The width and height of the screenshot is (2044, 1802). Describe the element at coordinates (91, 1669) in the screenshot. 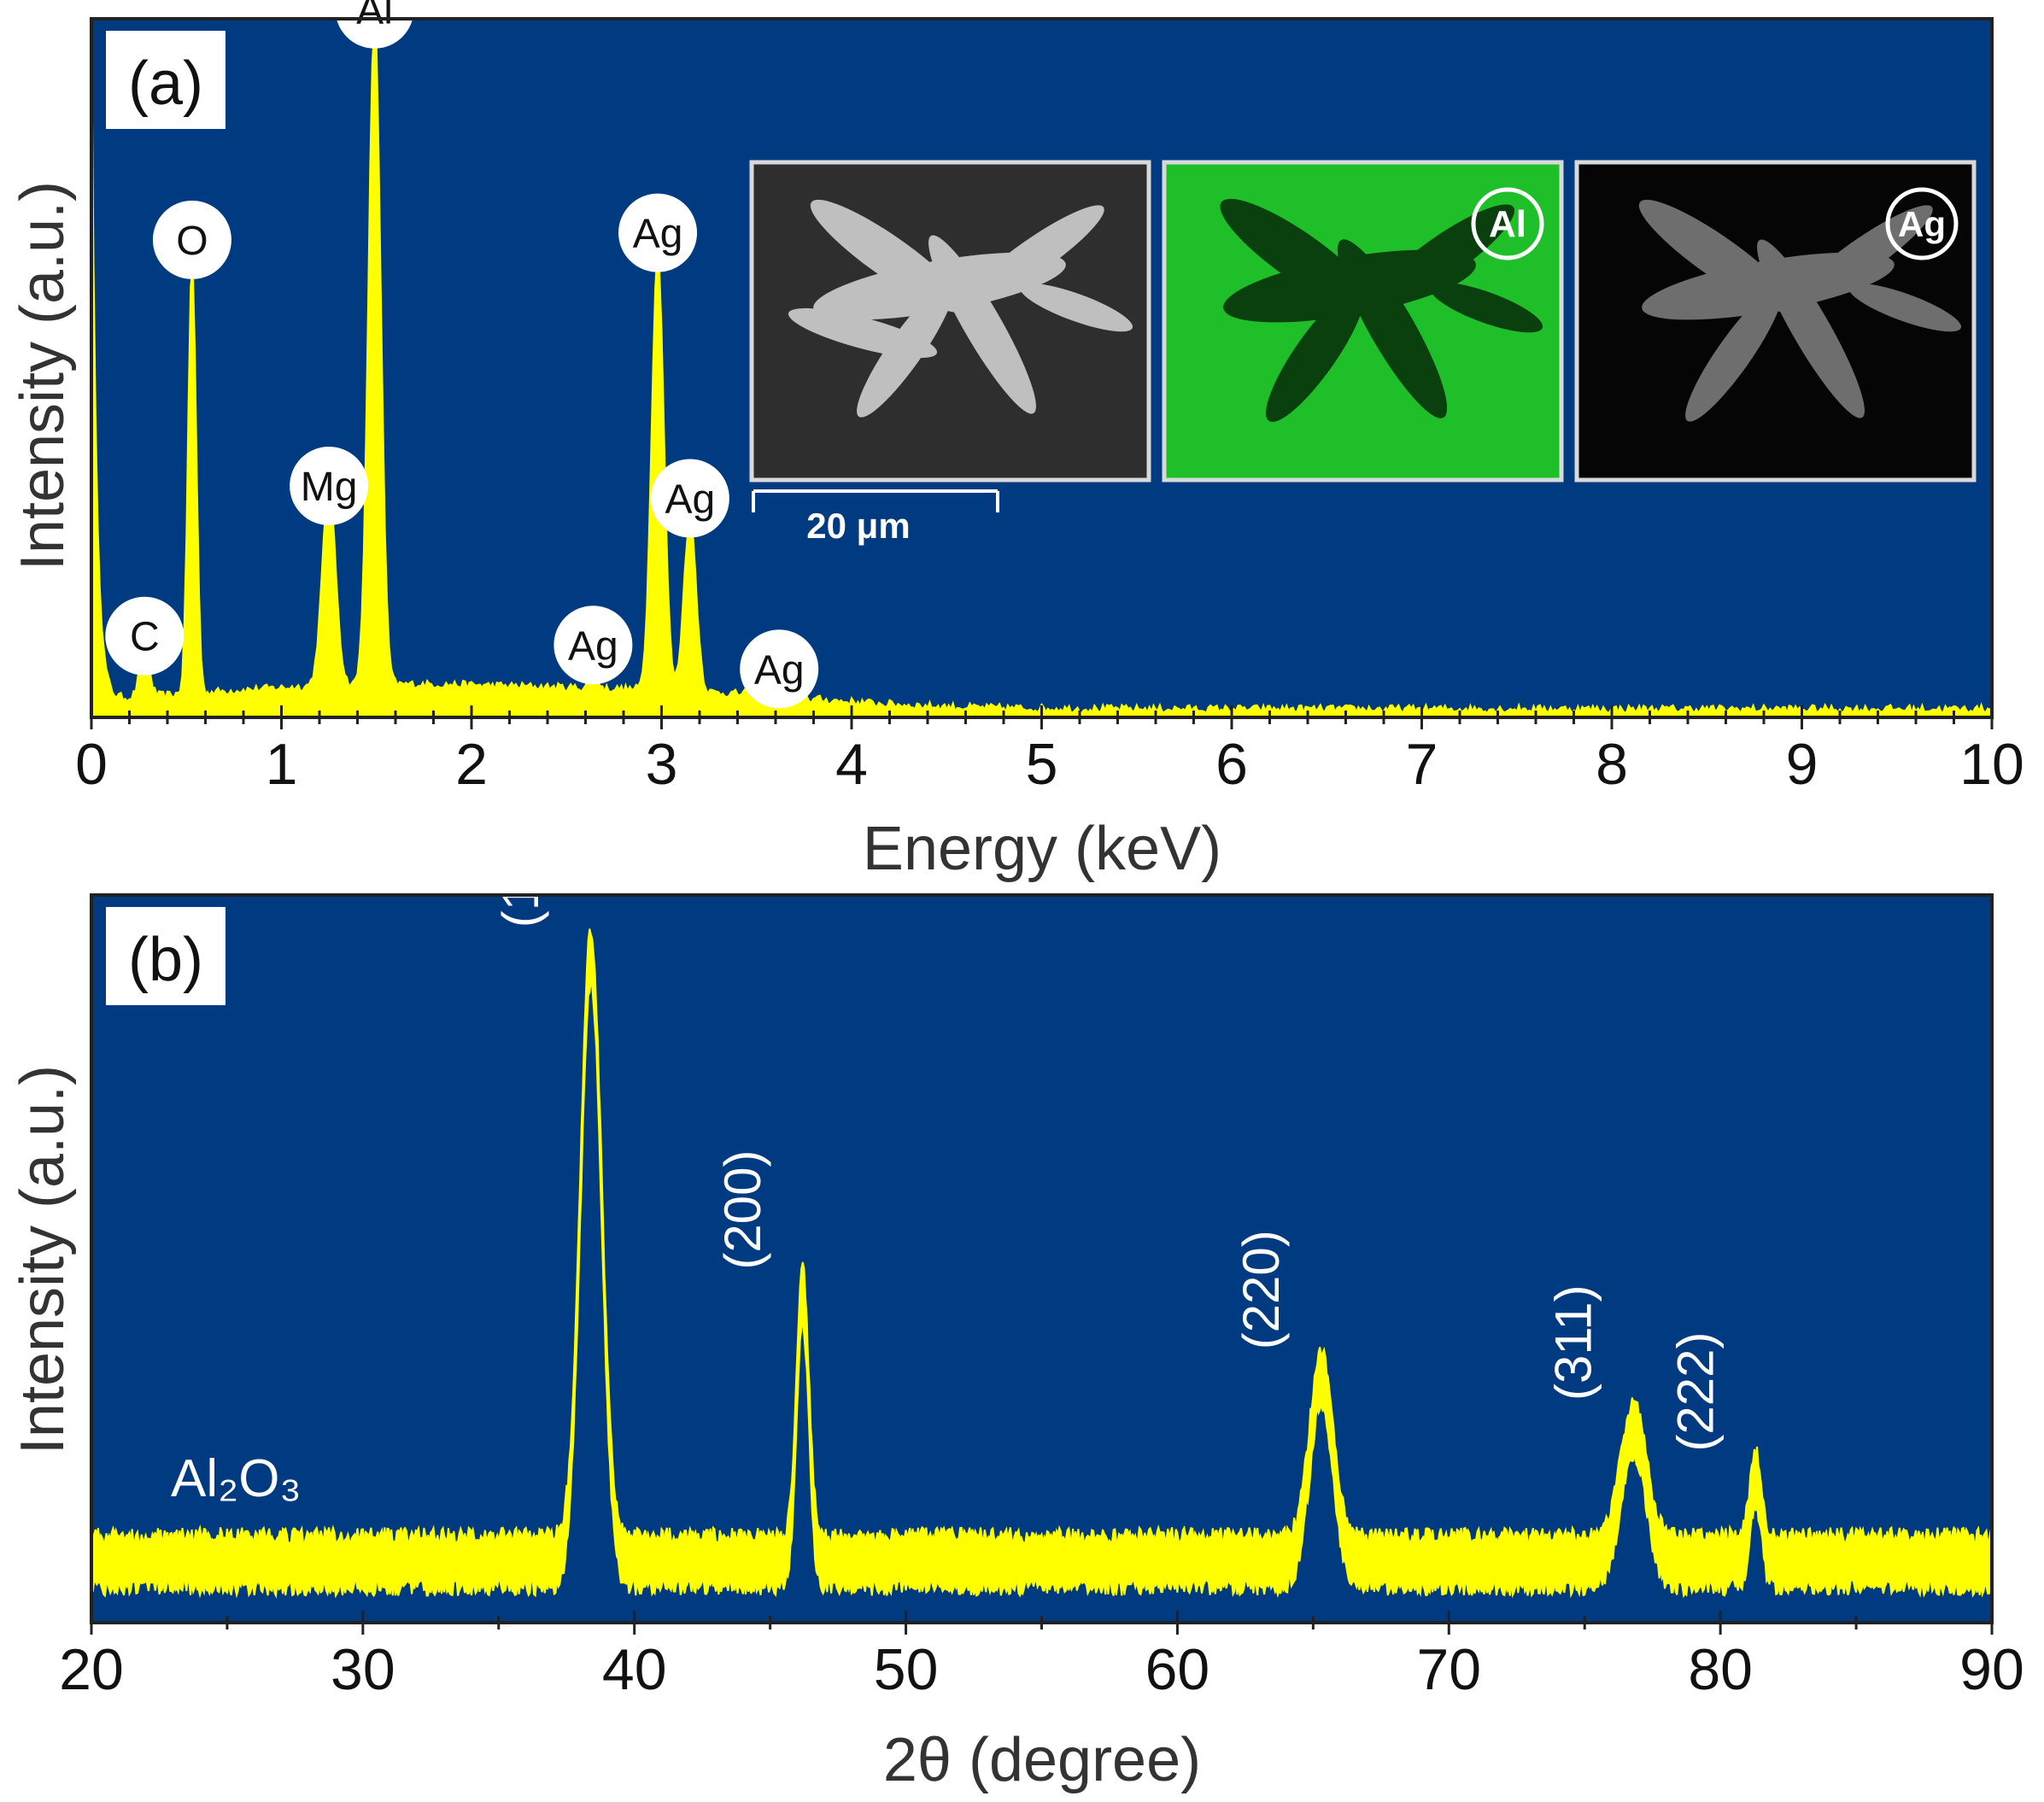

I see `x-tick-label: 20` at that location.